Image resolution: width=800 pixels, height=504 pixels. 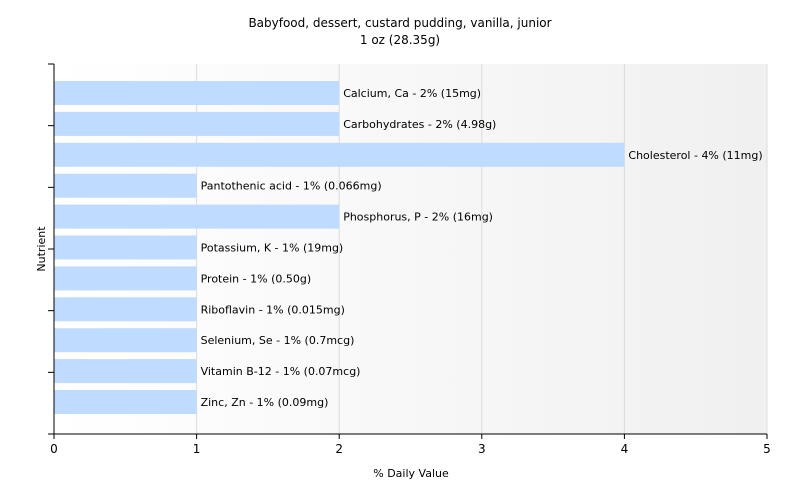 What do you see at coordinates (197, 449) in the screenshot?
I see `x-tick-label: 1` at bounding box center [197, 449].